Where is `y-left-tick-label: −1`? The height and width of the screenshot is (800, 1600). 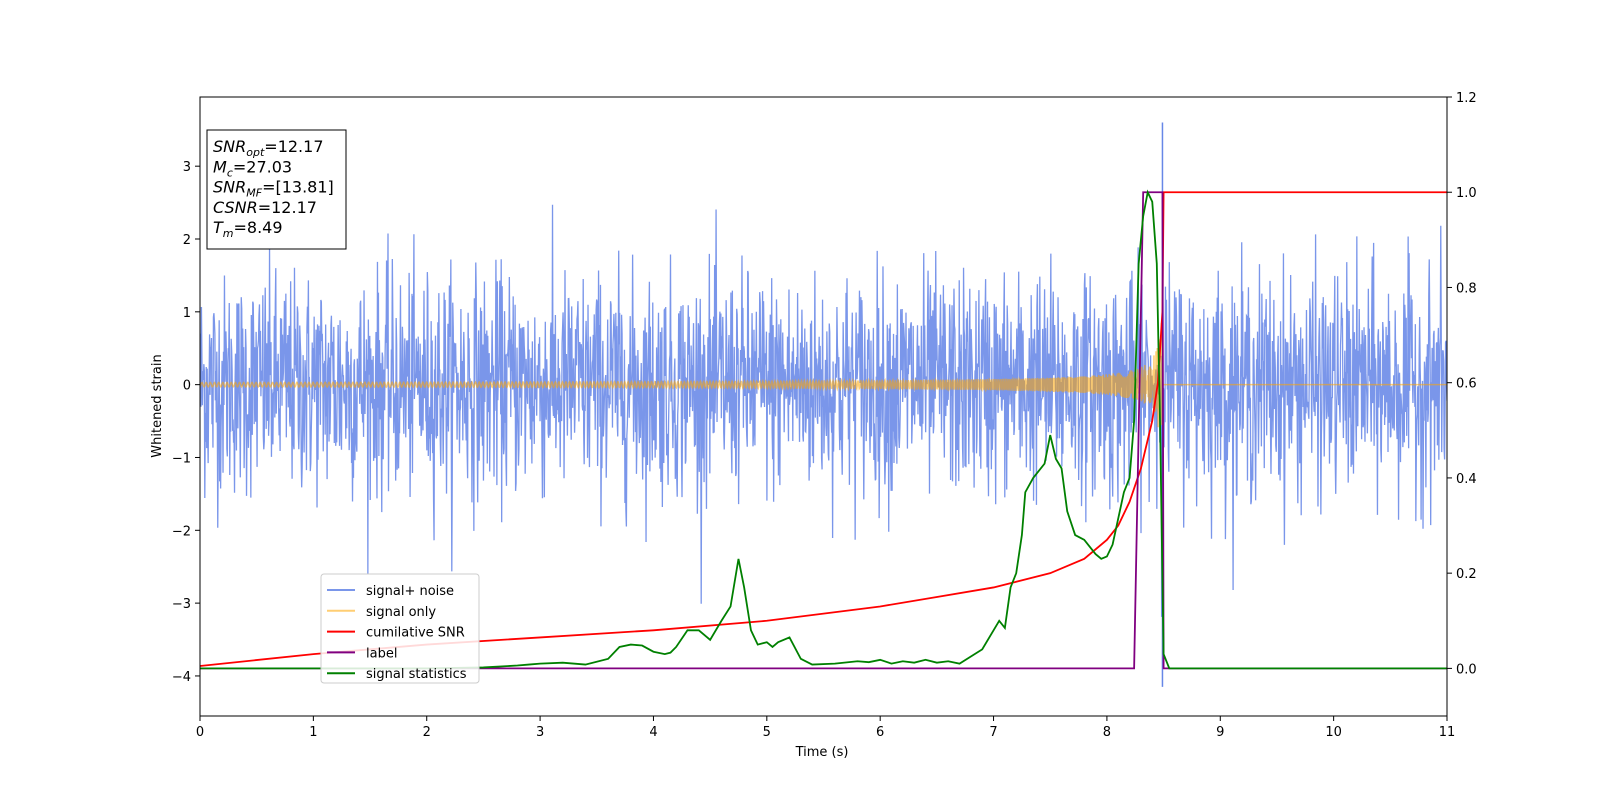 y-left-tick-label: −1 is located at coordinates (181, 458).